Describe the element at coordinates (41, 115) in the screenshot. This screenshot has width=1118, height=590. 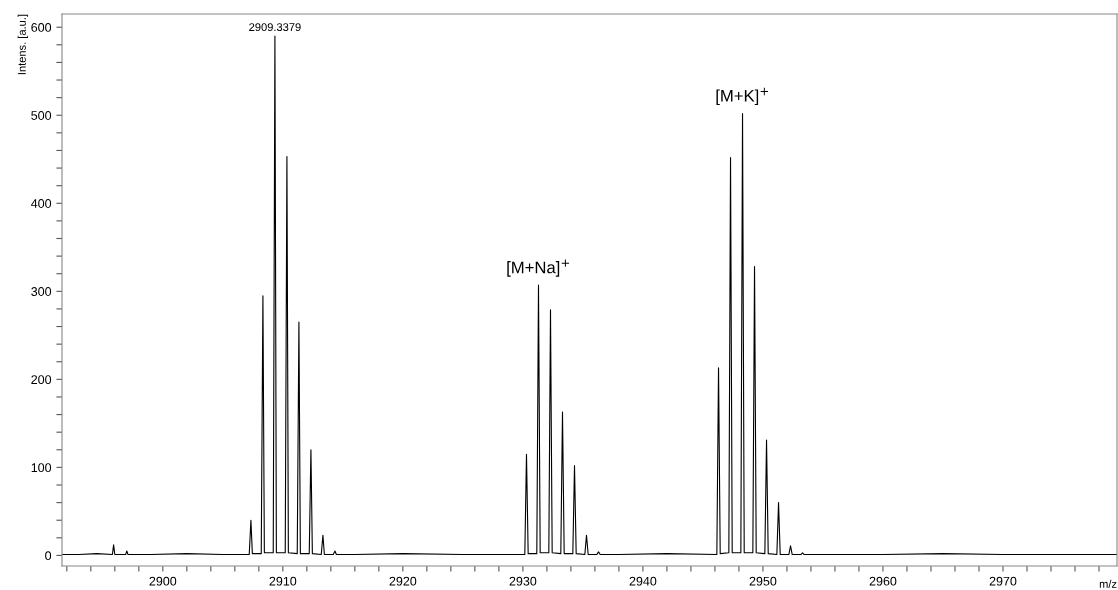
I see `y-tick-label: 500` at that location.